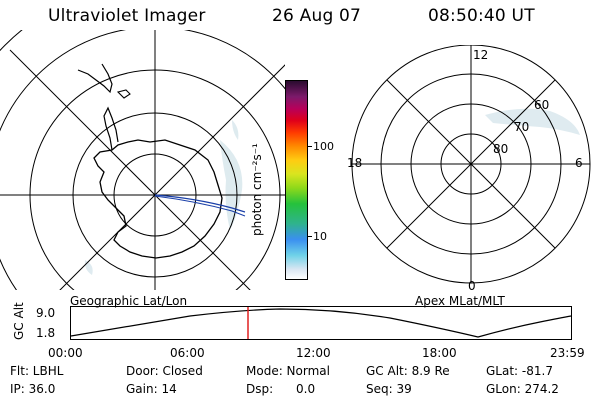 The image size is (600, 400). What do you see at coordinates (37, 371) in the screenshot?
I see `filter-status: Flt: LBHL` at bounding box center [37, 371].